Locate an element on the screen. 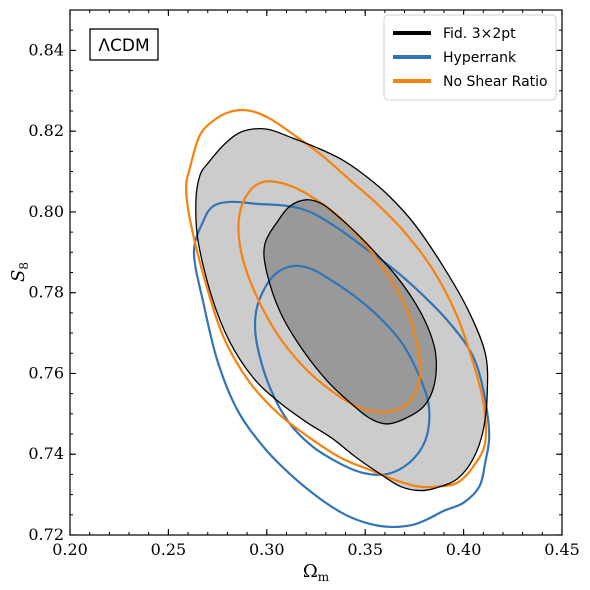  y-tick-label: 0.84 is located at coordinates (46, 49).